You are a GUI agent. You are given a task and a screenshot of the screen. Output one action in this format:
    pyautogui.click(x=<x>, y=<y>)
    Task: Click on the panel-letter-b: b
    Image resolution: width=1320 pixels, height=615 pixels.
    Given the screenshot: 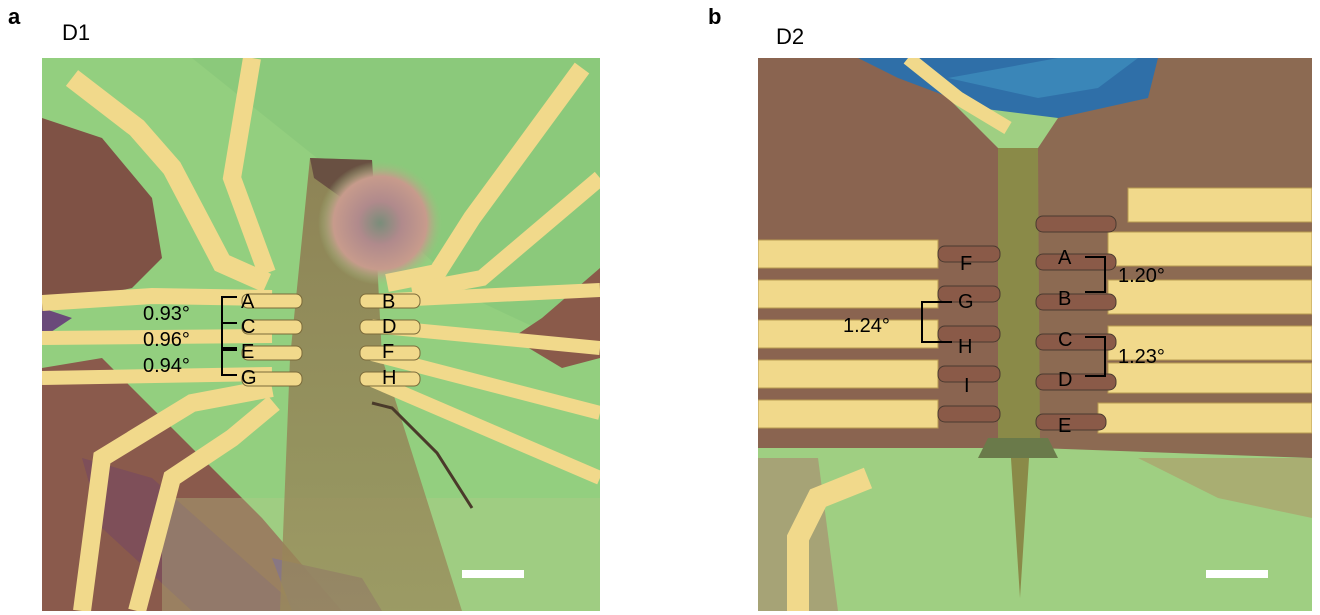 What is the action you would take?
    pyautogui.click(x=715, y=16)
    